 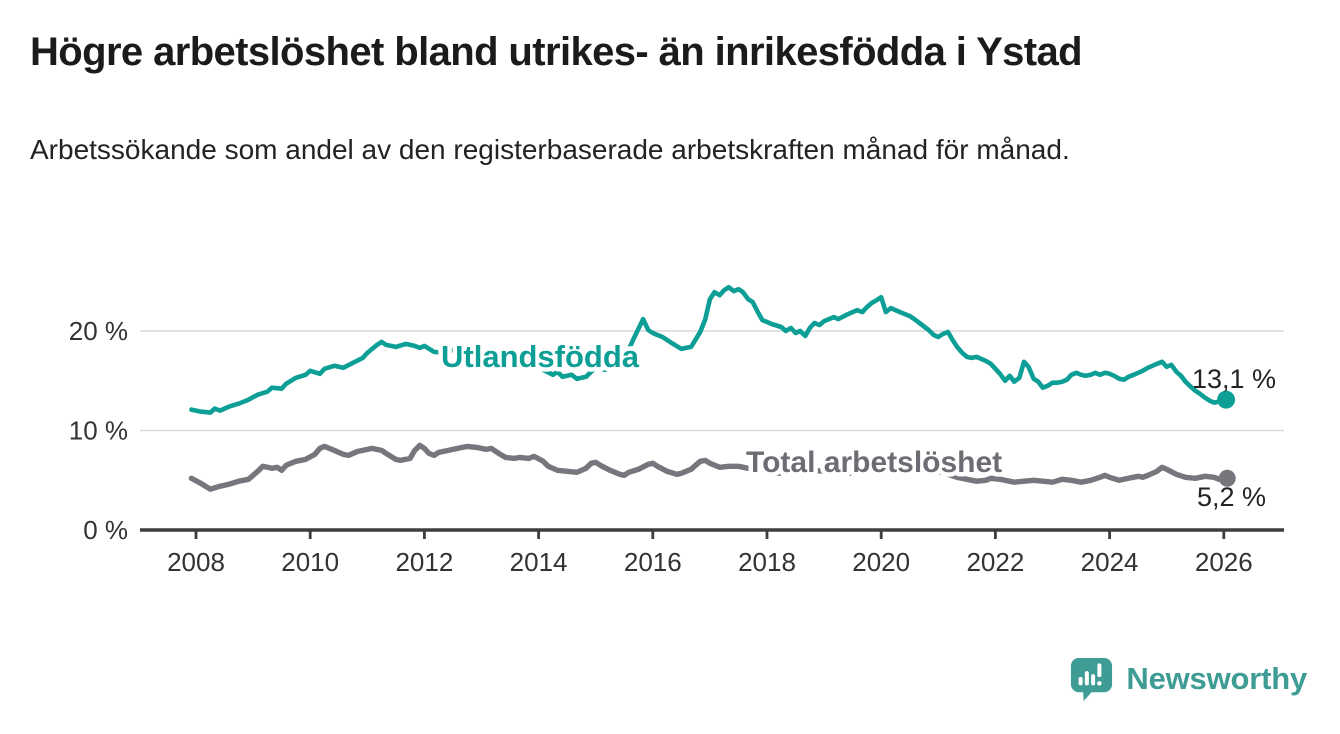 What do you see at coordinates (874, 462) in the screenshot?
I see `series-label: Total arbetslöshet` at bounding box center [874, 462].